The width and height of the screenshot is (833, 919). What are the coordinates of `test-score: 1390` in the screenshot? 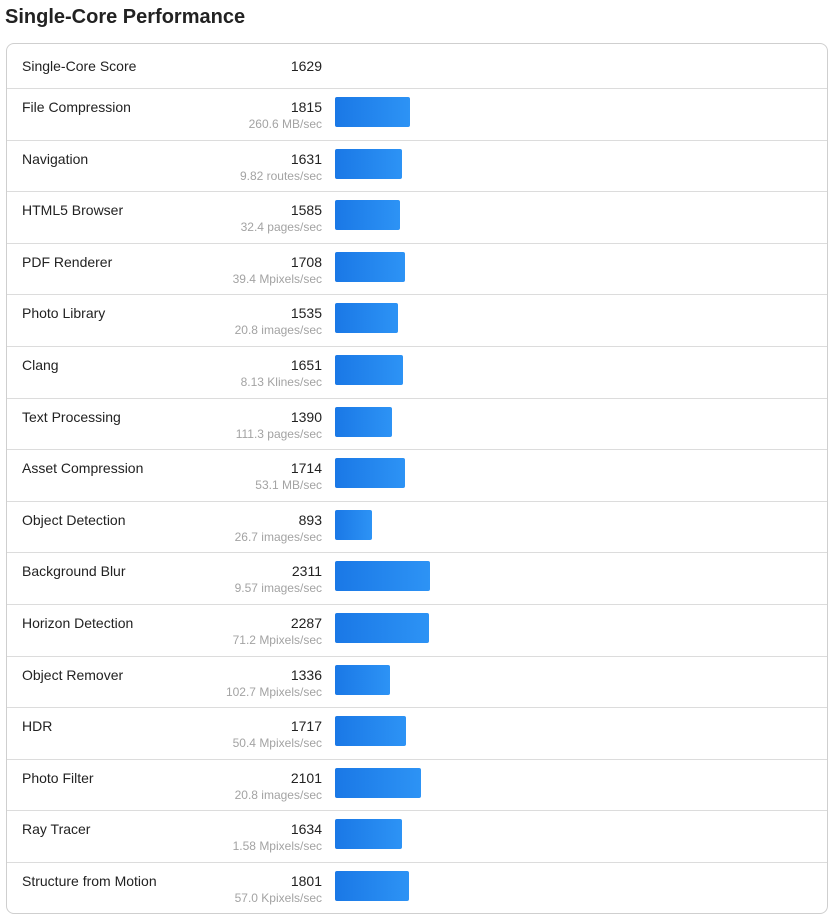 It's located at (306, 416).